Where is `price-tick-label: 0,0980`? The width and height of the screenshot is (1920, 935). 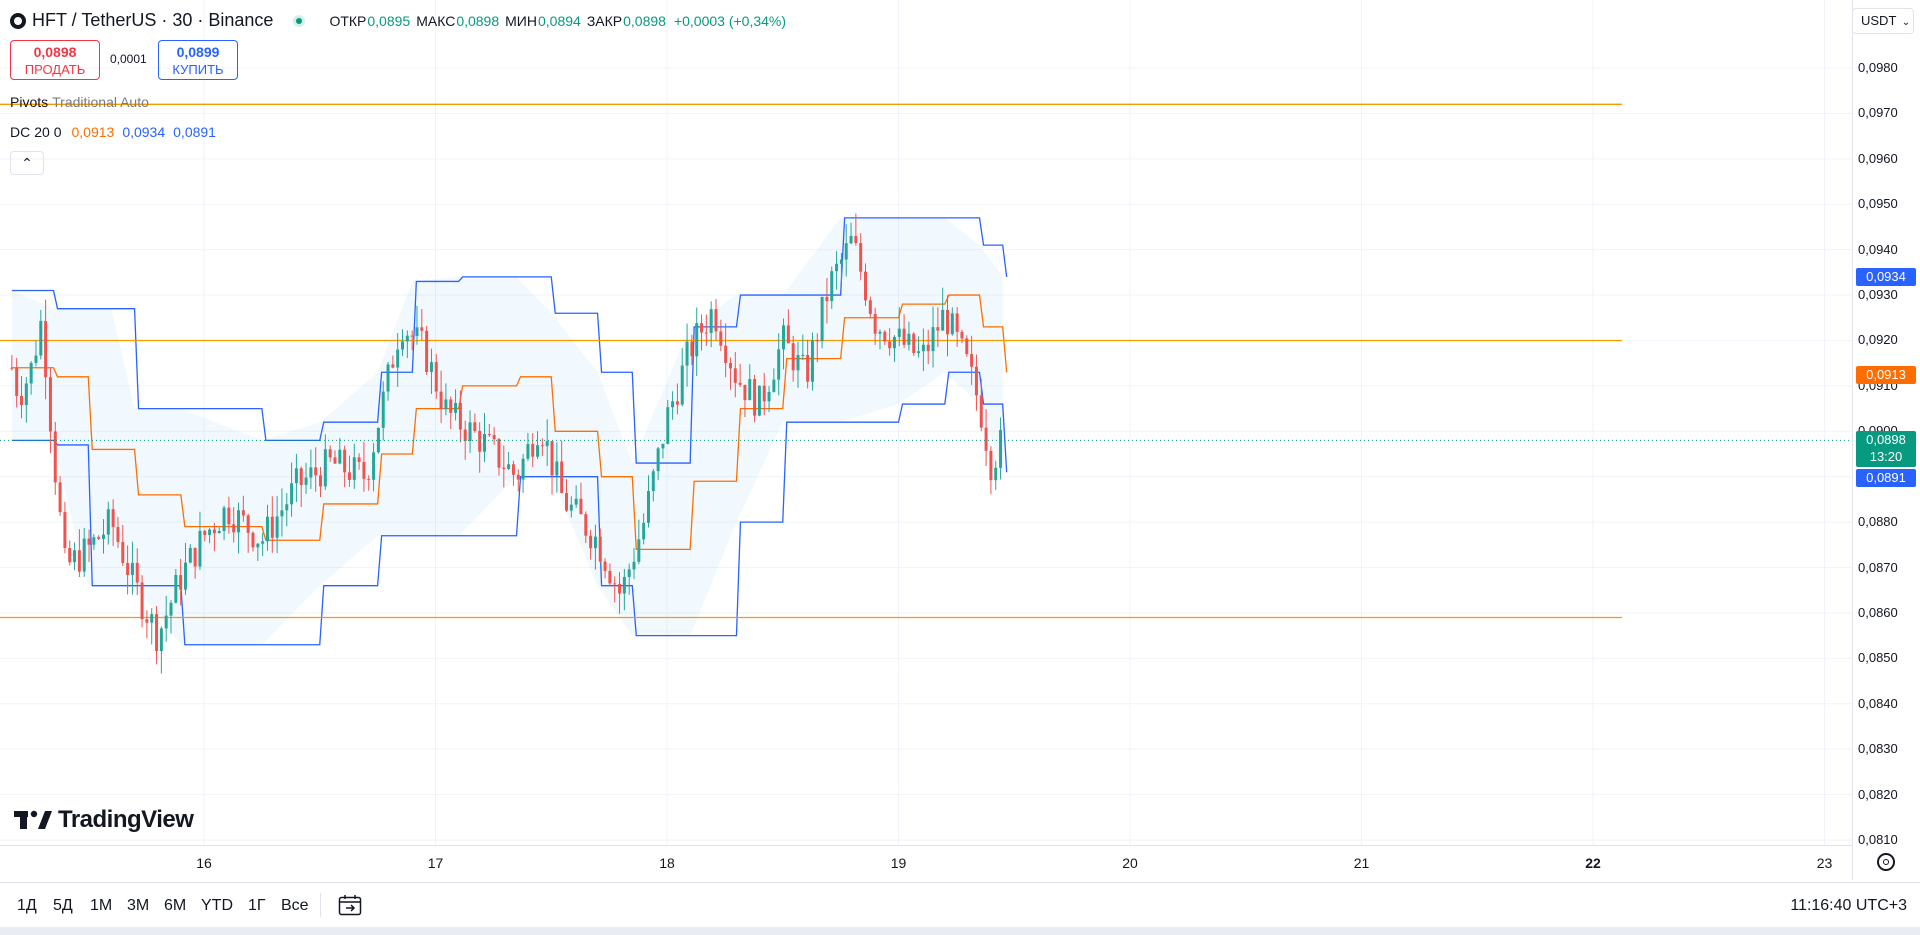 price-tick-label: 0,0980 is located at coordinates (1878, 67).